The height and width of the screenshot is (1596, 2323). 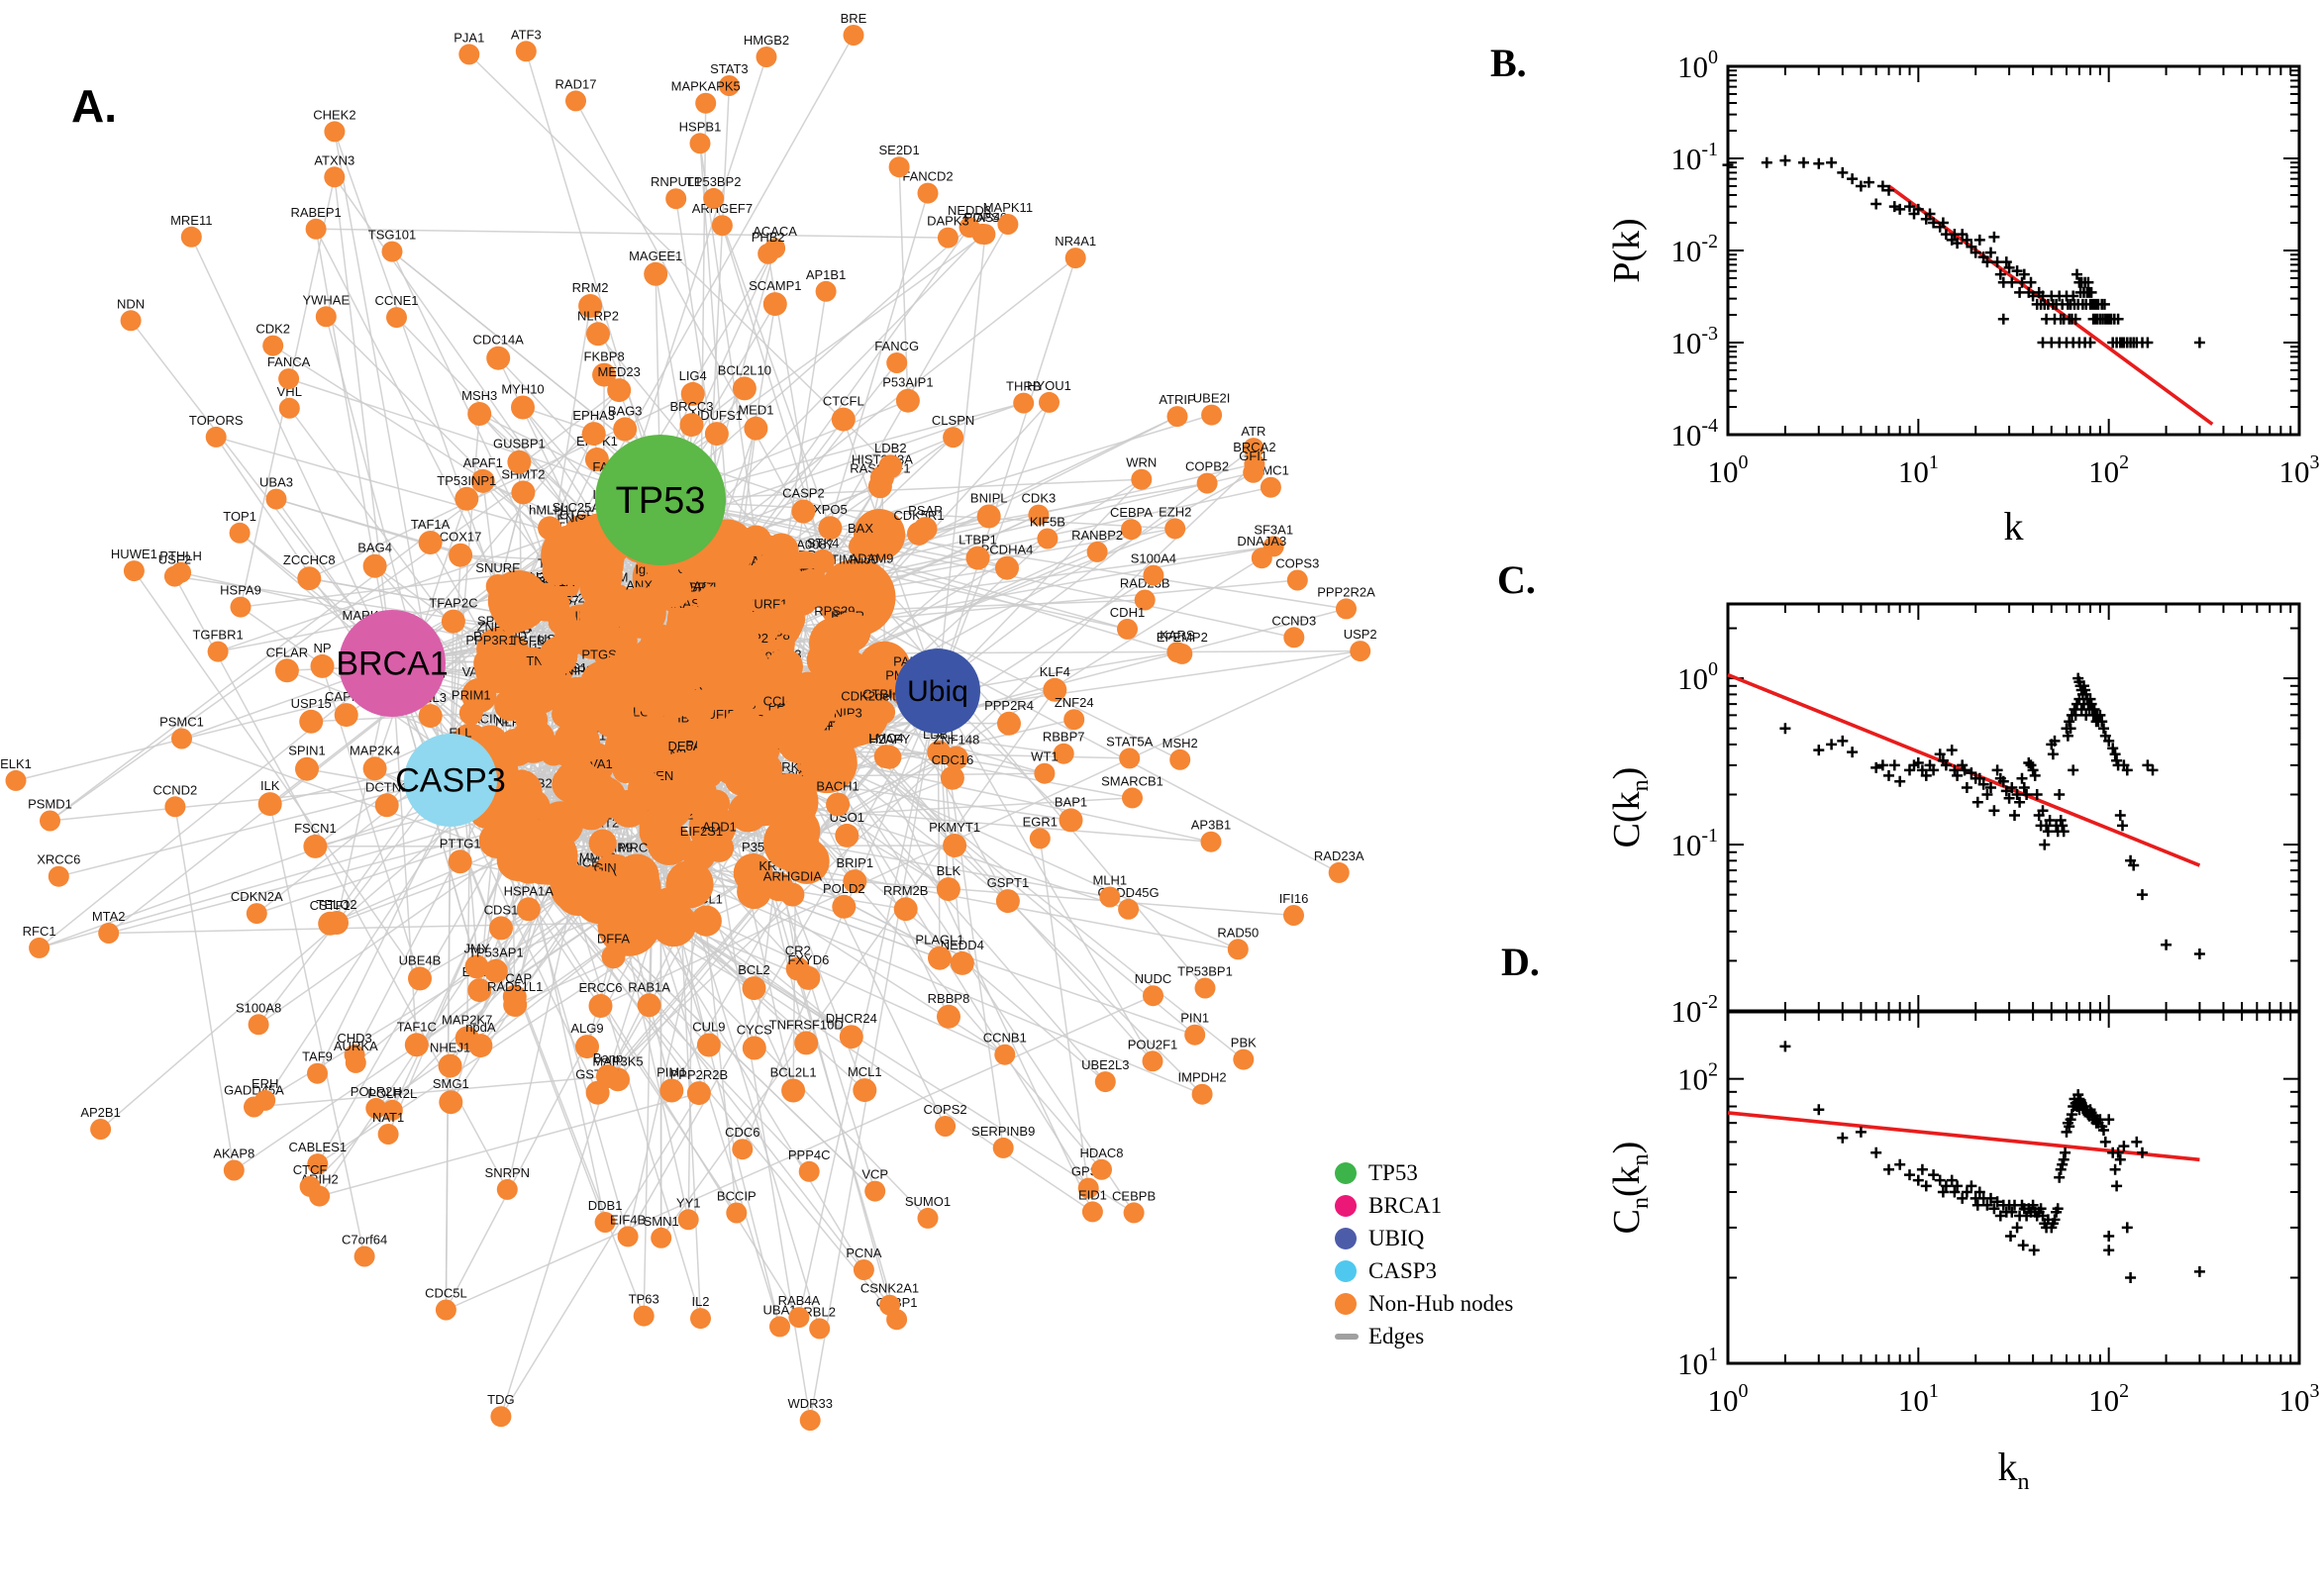 What do you see at coordinates (953, 420) in the screenshot?
I see `network-node-label: CLSPN` at bounding box center [953, 420].